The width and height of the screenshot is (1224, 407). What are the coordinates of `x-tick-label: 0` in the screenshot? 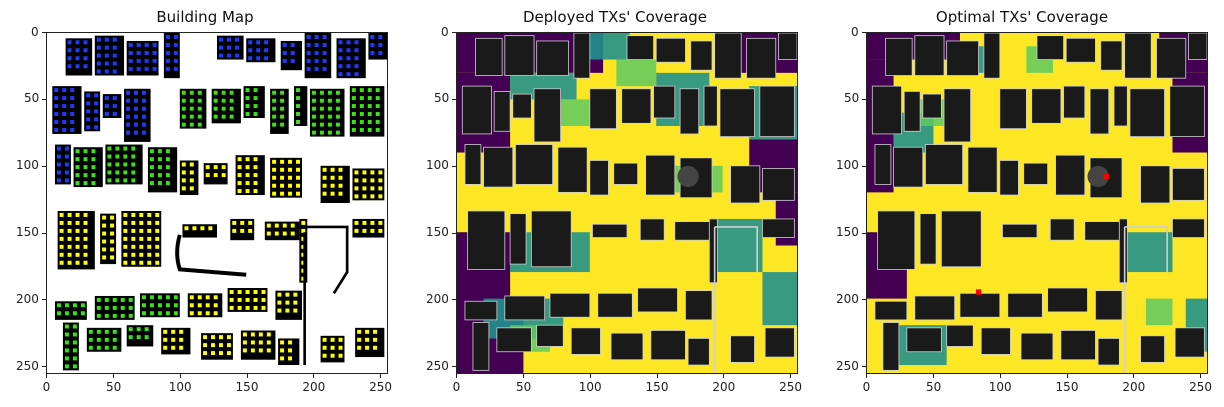 It's located at (866, 387).